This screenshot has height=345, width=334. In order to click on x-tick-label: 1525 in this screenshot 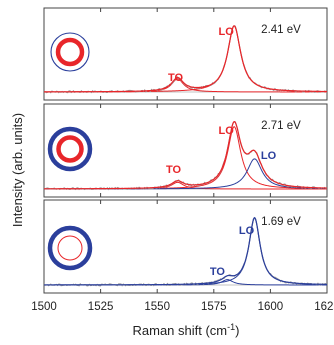, I will do `click(101, 307)`.